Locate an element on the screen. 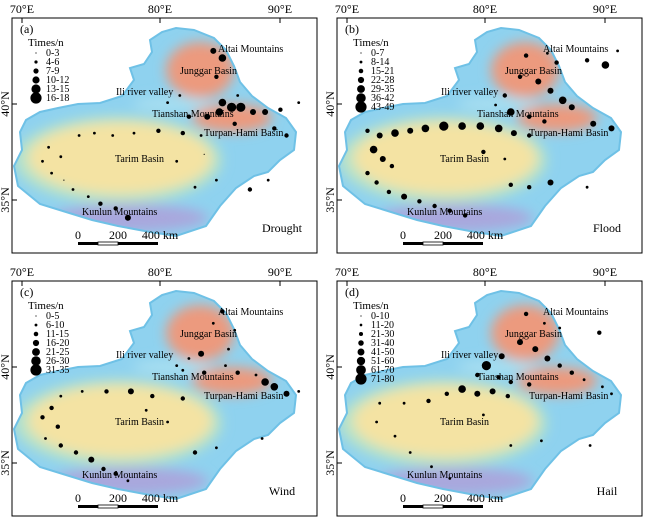 This screenshot has height=526, width=650. legend-item-label: 21-30 is located at coordinates (382, 334).